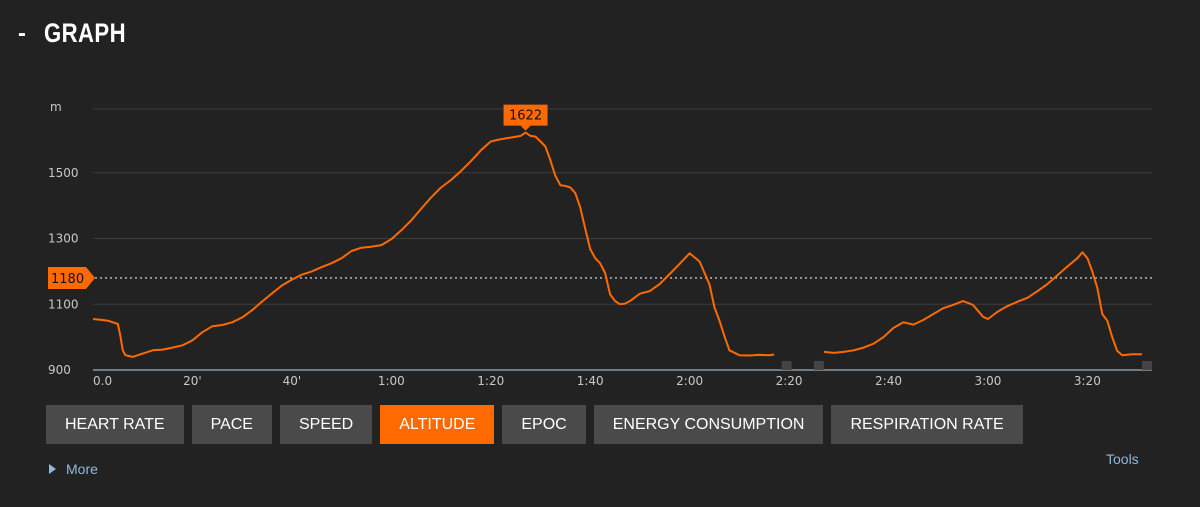  Describe the element at coordinates (102, 381) in the screenshot. I see `x-tick-label: 0.0` at that location.